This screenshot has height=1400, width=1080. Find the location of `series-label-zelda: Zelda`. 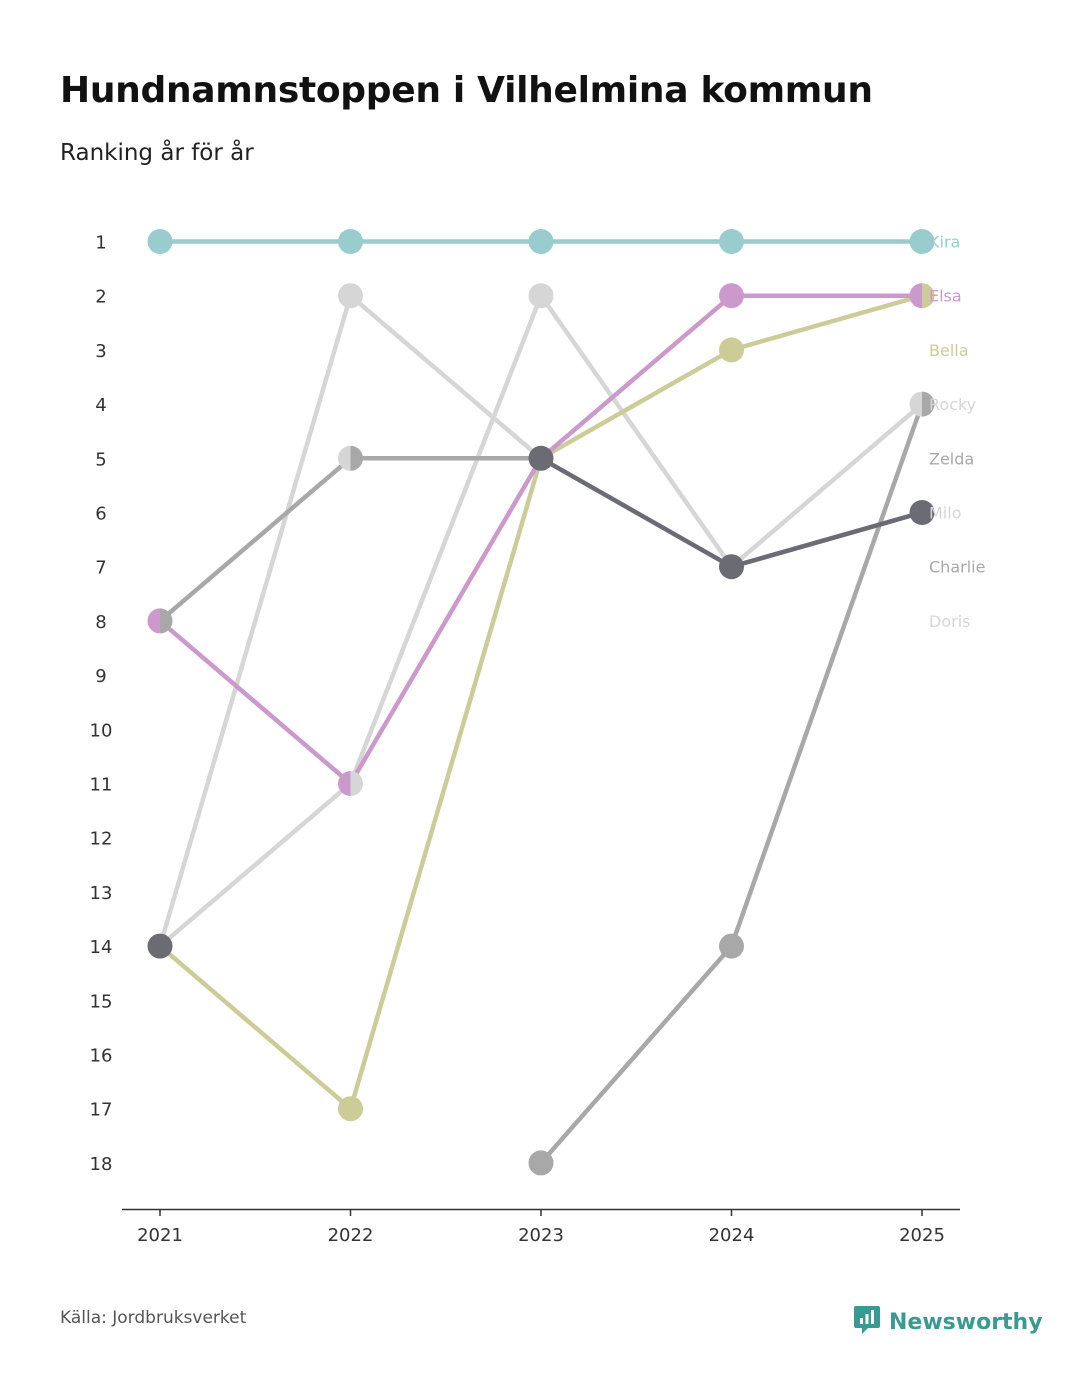

series-label-zelda: Zelda is located at coordinates (951, 458).